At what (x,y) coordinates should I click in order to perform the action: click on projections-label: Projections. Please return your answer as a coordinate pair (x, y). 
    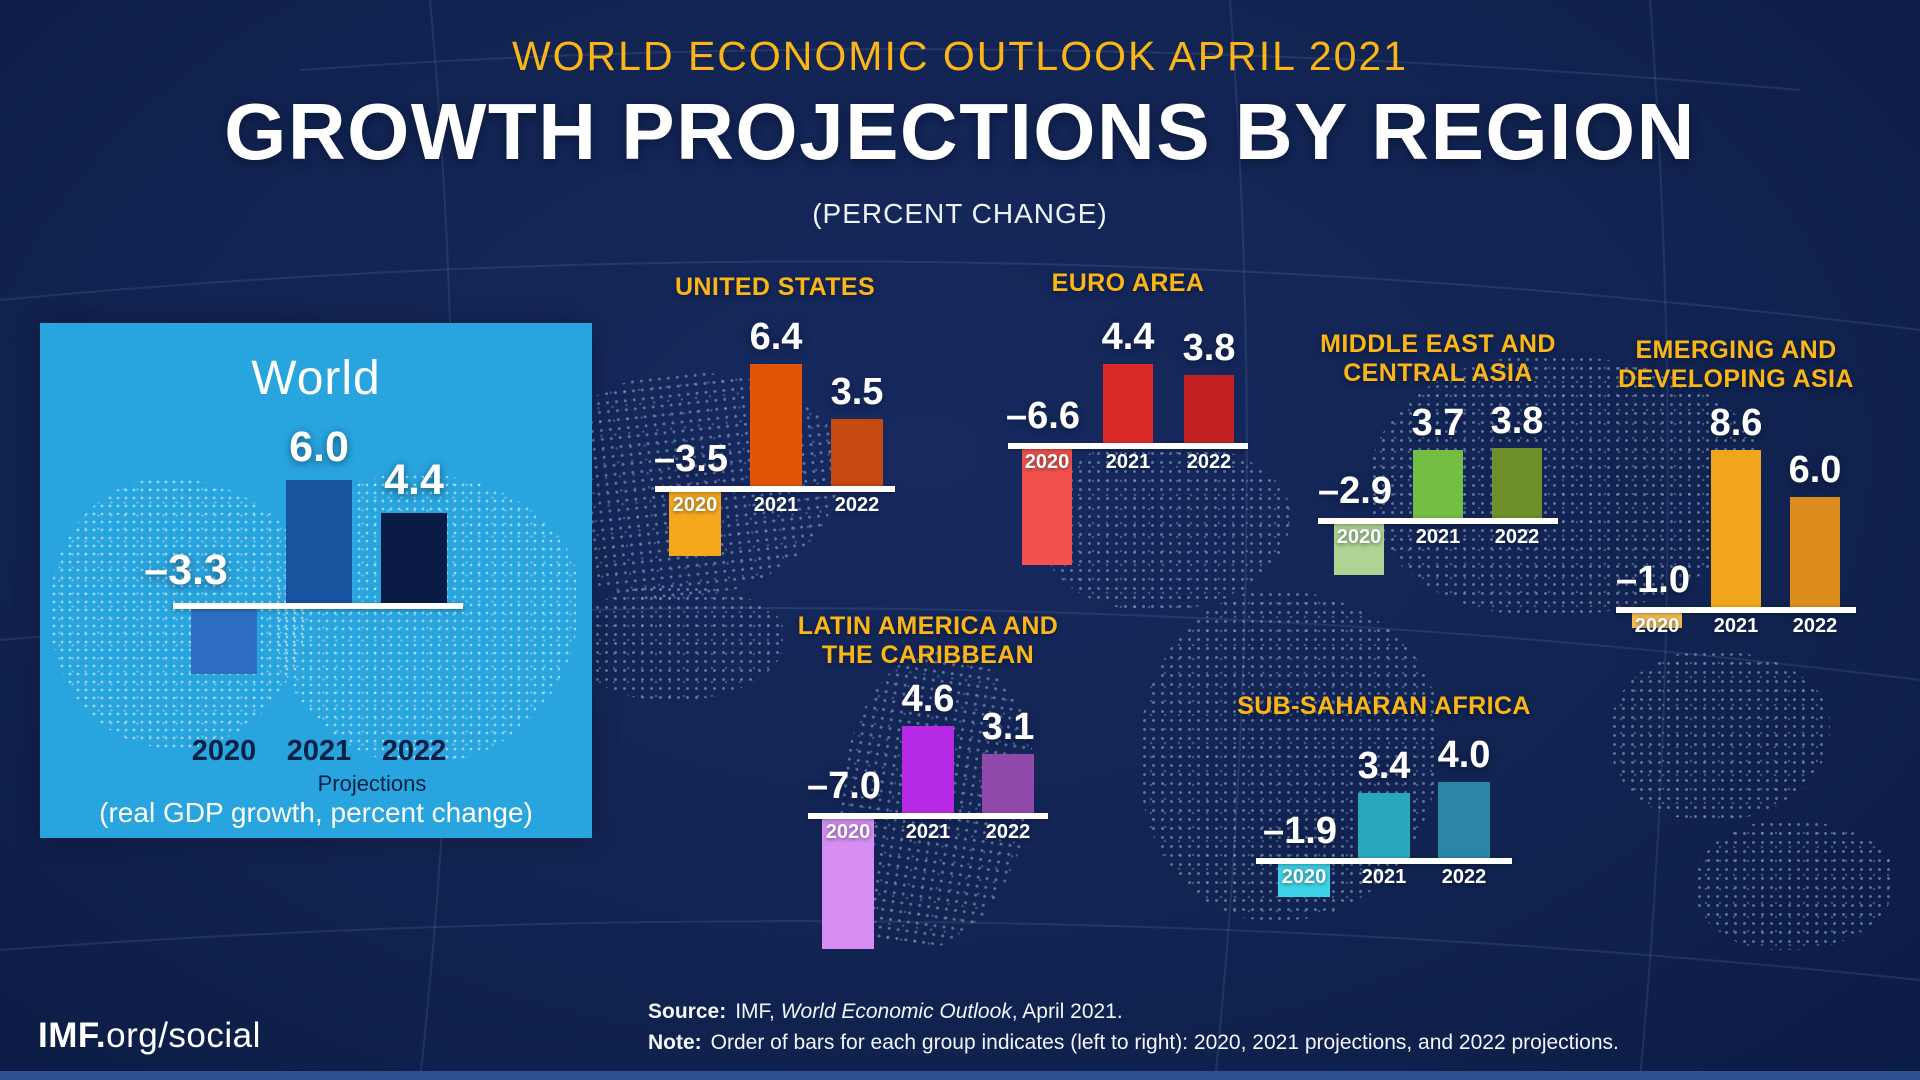
    Looking at the image, I should click on (372, 783).